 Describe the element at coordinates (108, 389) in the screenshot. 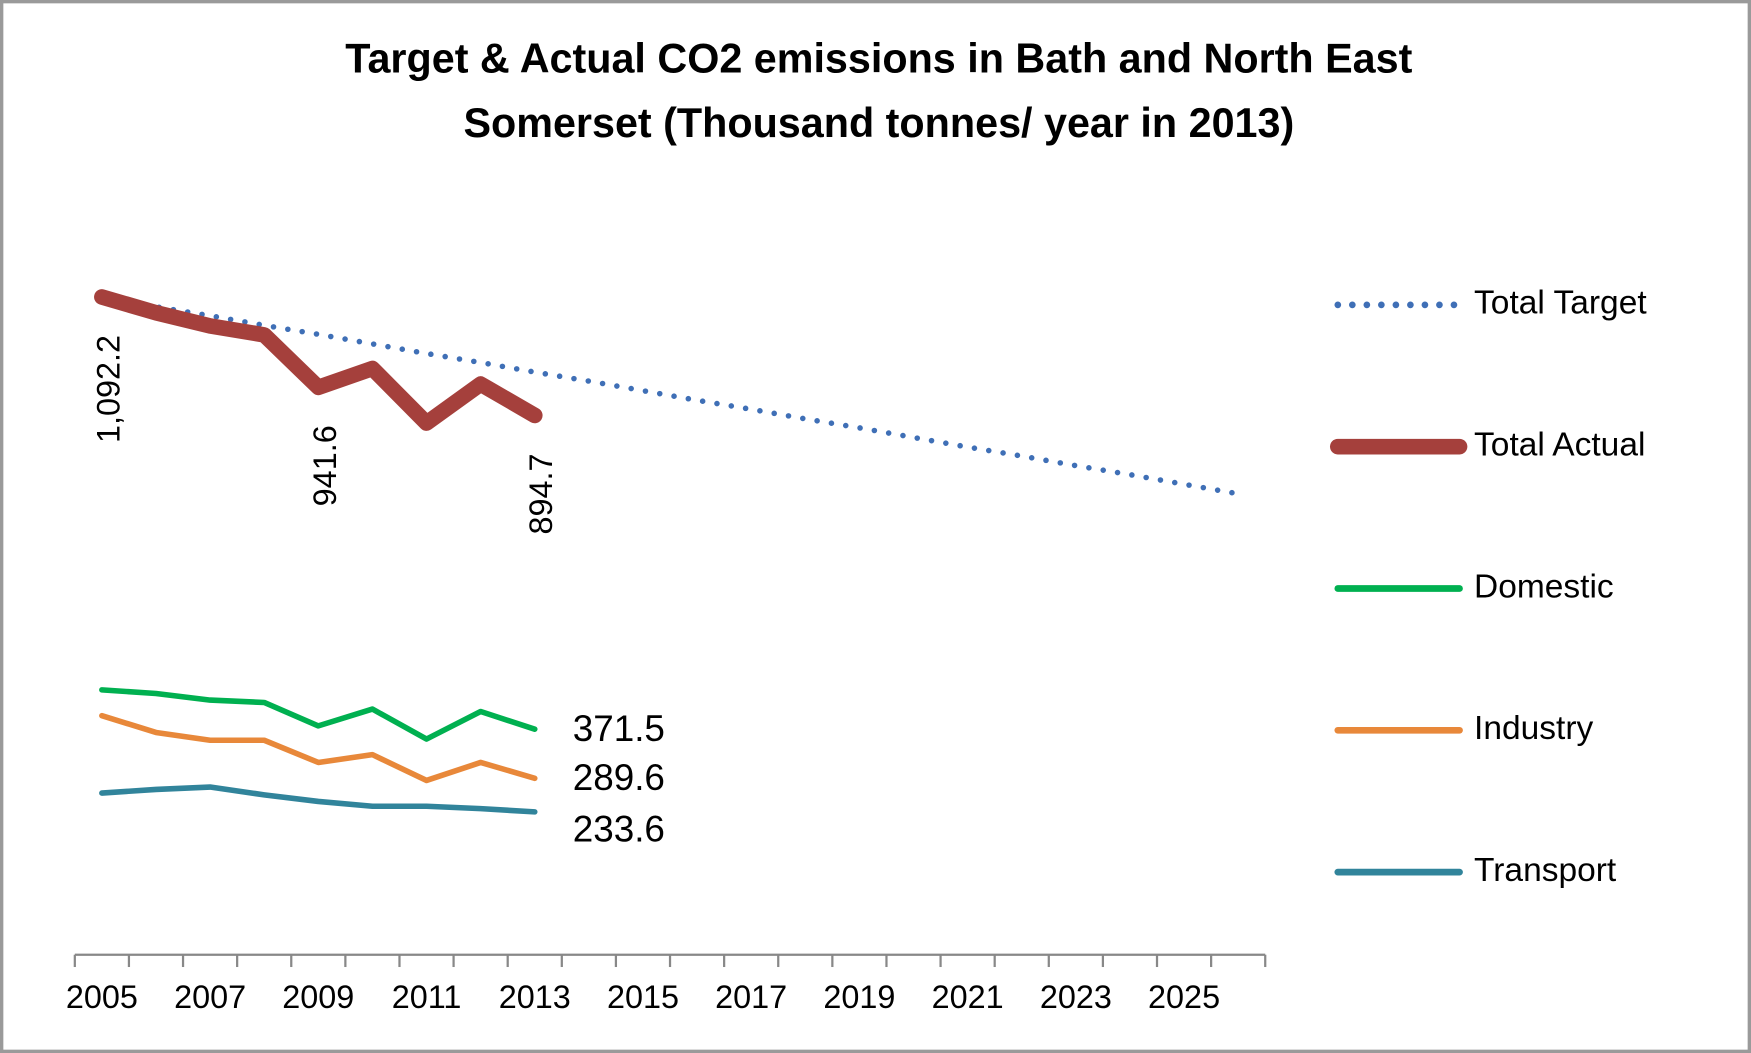

I see `data-label: 1,092.2` at that location.